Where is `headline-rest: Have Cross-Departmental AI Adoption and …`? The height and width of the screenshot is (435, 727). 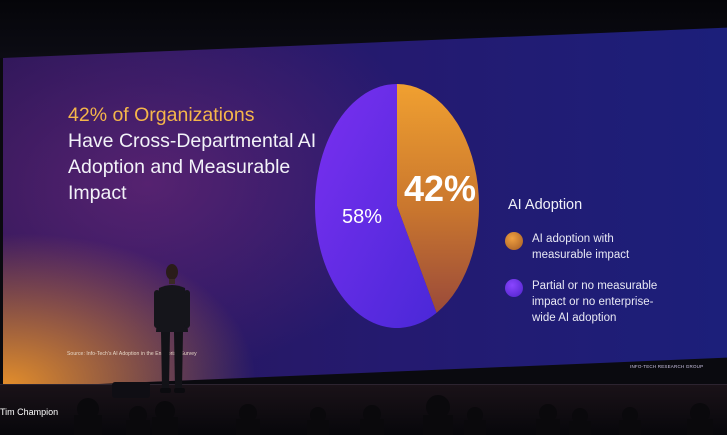
headline-rest: Have Cross-Departmental AI Adoption and … is located at coordinates (192, 167).